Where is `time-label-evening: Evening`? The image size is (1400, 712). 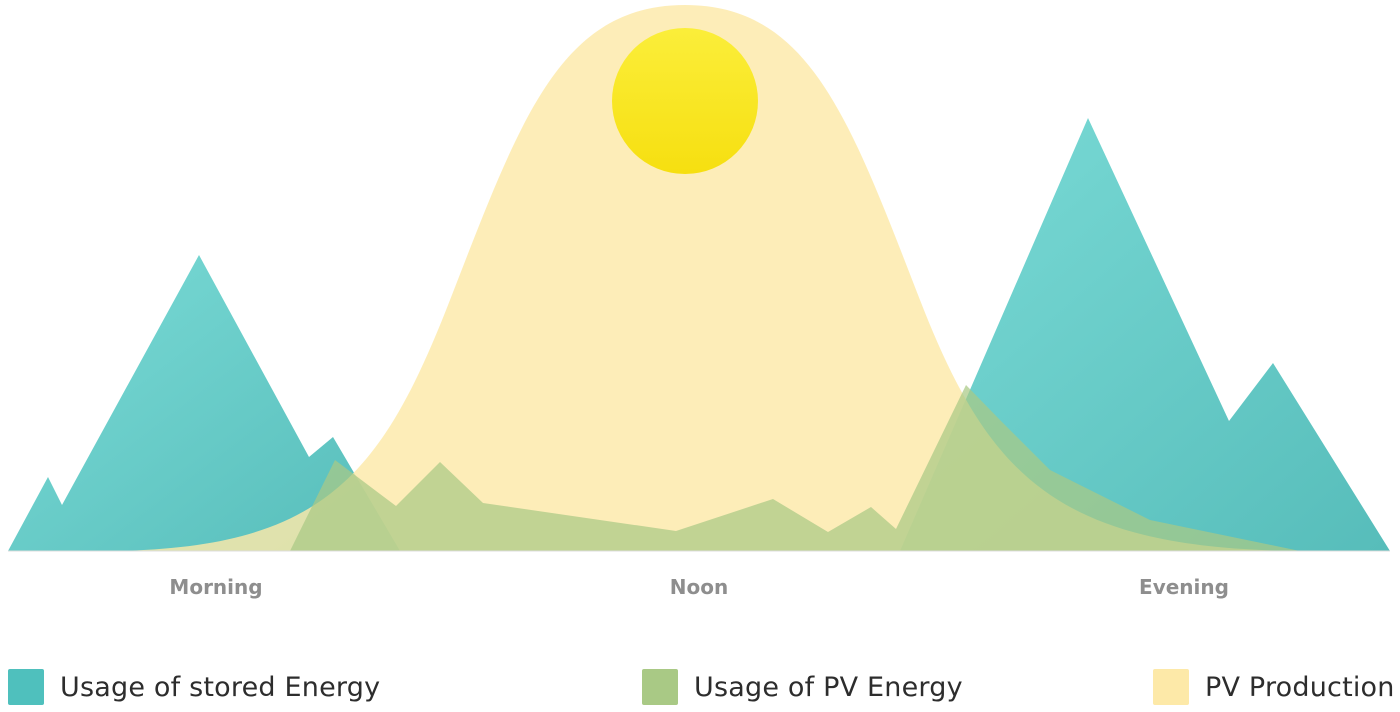 time-label-evening: Evening is located at coordinates (1184, 587).